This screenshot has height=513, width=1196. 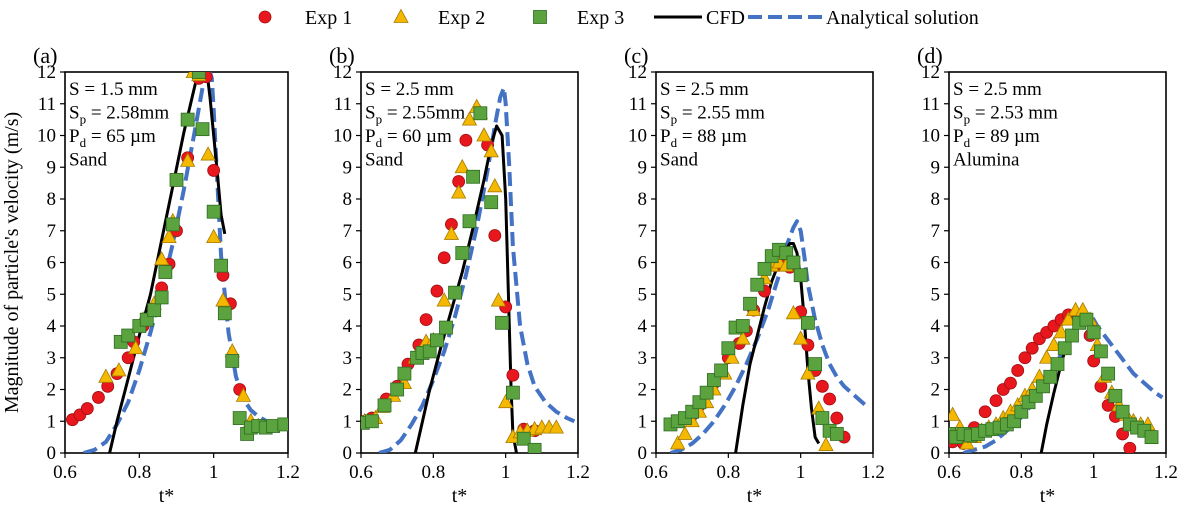 What do you see at coordinates (112, 138) in the screenshot?
I see `panel-a-annotation-line: Pd = 65 µm` at bounding box center [112, 138].